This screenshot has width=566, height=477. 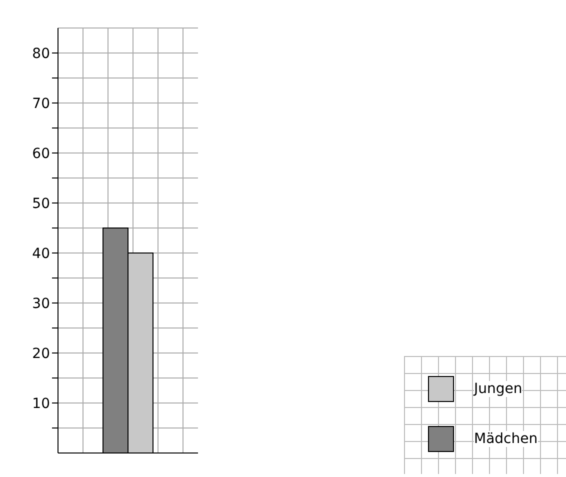 What do you see at coordinates (41, 54) in the screenshot?
I see `y-tick-label: 80` at bounding box center [41, 54].